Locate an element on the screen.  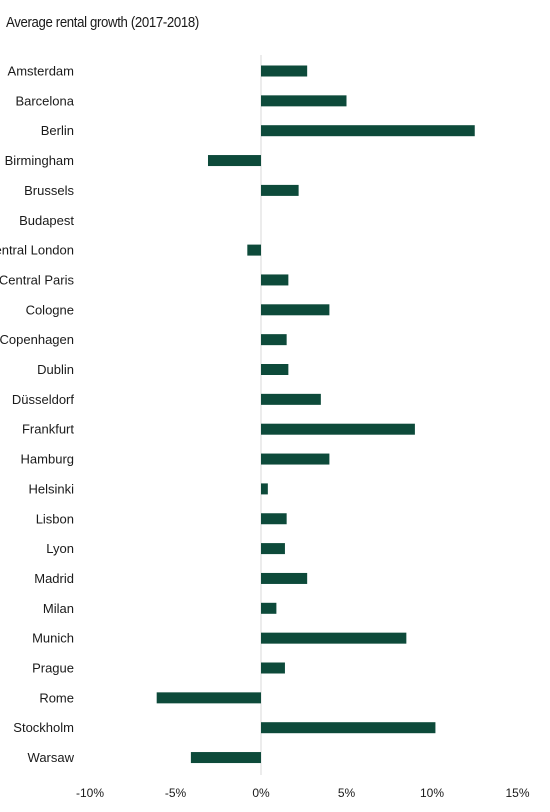
category-label: Munich is located at coordinates (53, 638).